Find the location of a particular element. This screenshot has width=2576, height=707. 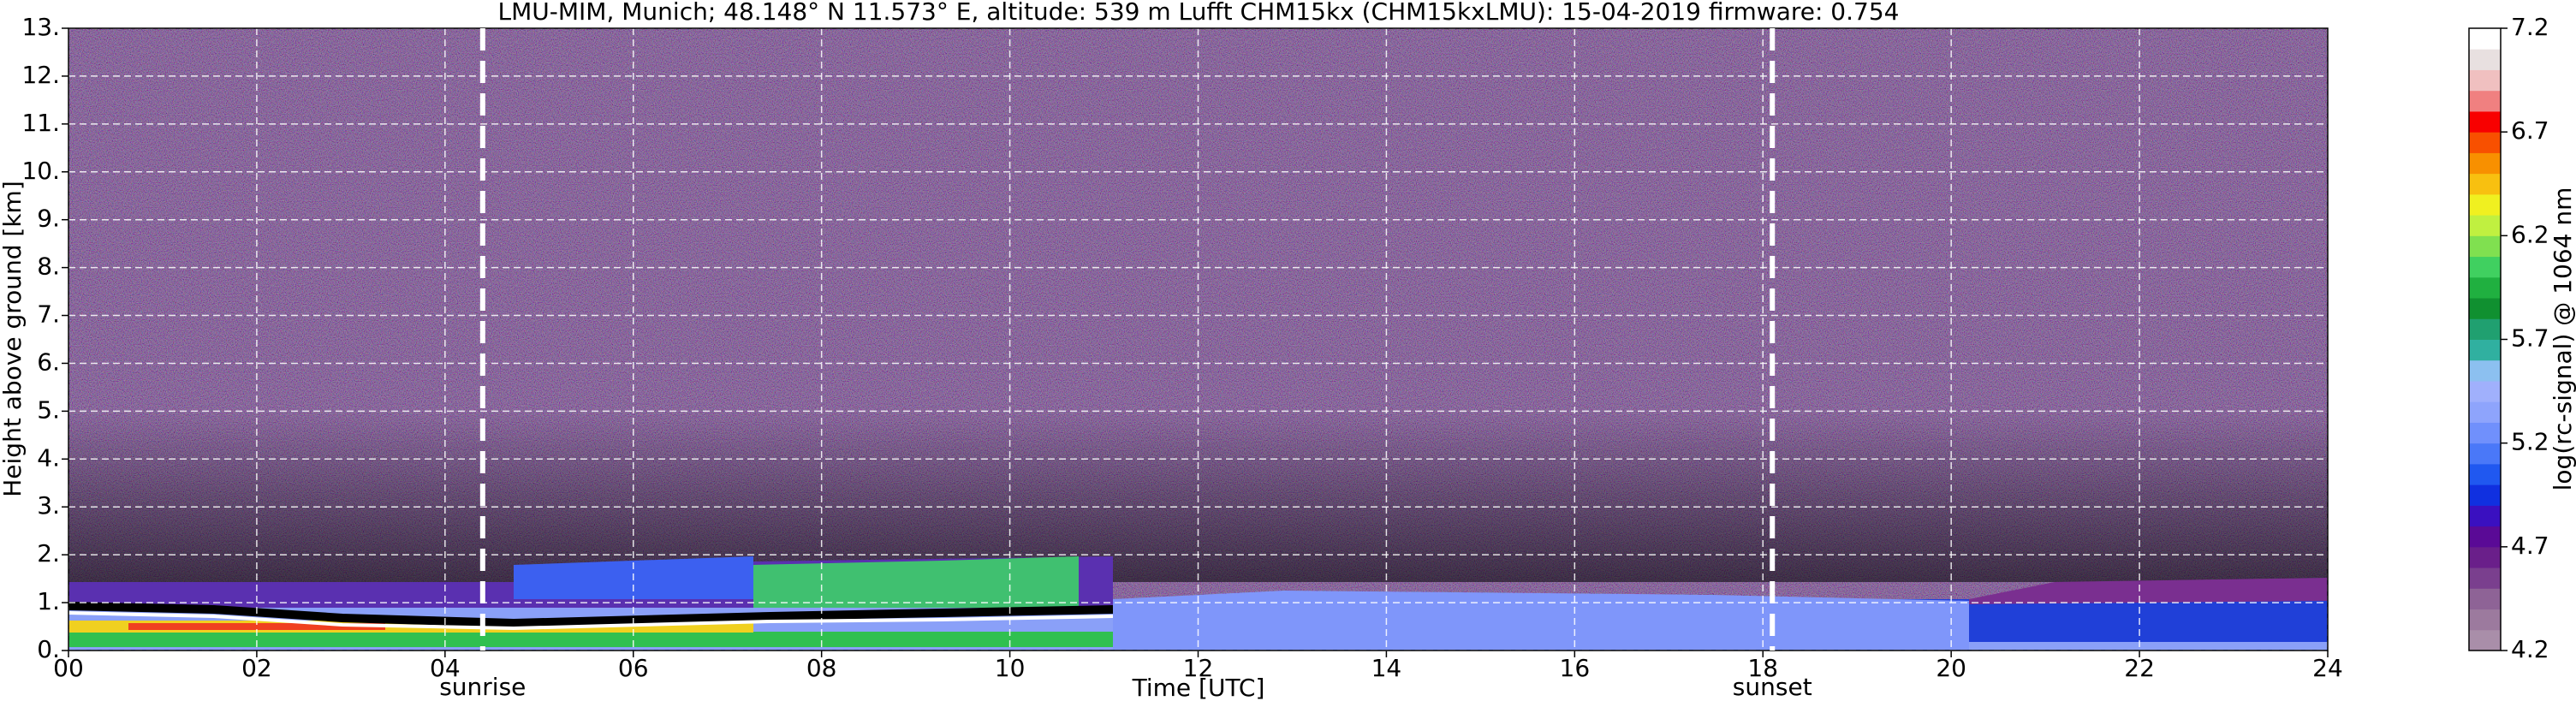

y-tick-label: 1. is located at coordinates (48, 601).